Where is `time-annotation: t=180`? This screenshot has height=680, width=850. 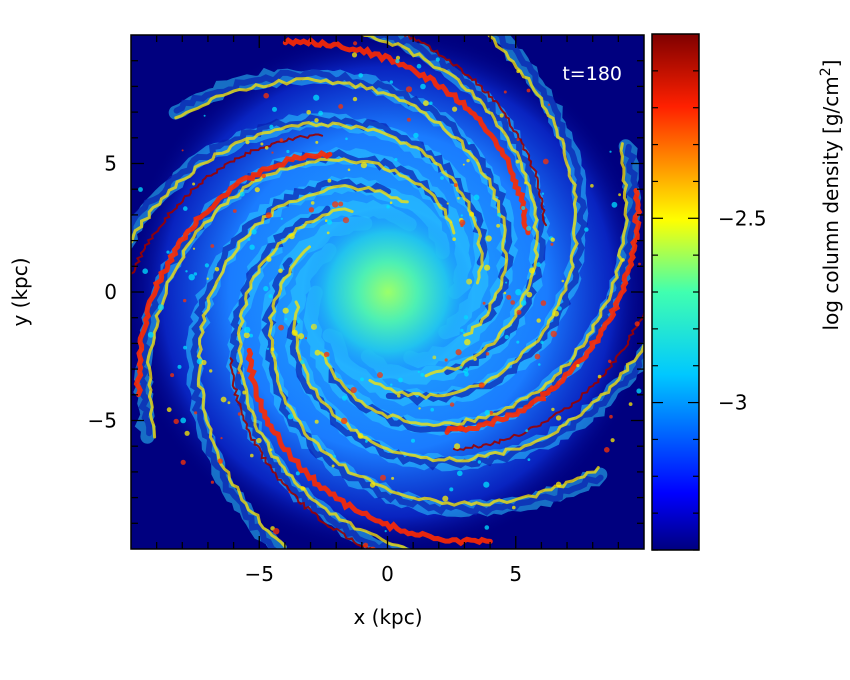 time-annotation: t=180 is located at coordinates (592, 74).